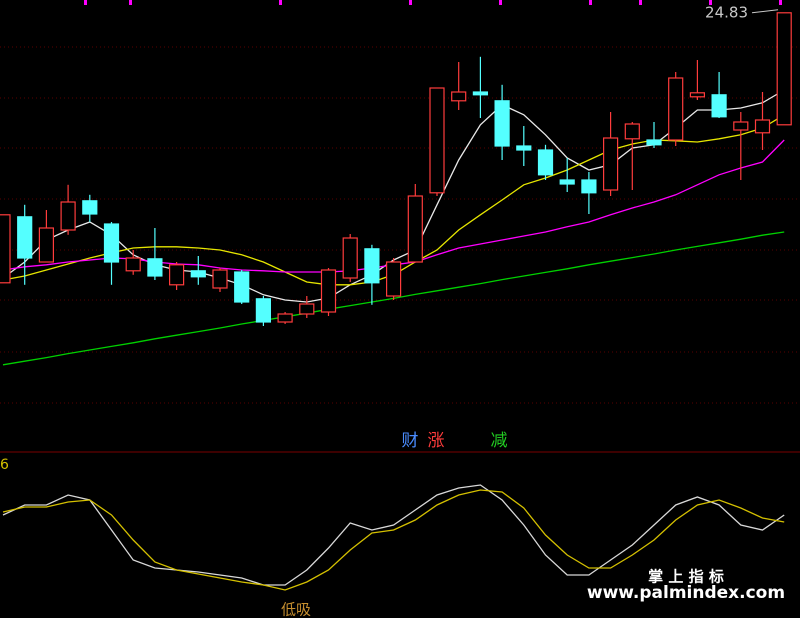  Describe the element at coordinates (686, 593) in the screenshot. I see `watermark-url: www.palmindex.com` at that location.